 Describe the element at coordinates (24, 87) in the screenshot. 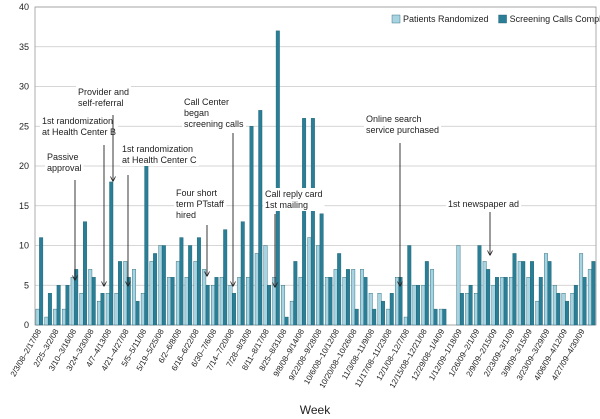

I see `y-tick-label: 30` at that location.